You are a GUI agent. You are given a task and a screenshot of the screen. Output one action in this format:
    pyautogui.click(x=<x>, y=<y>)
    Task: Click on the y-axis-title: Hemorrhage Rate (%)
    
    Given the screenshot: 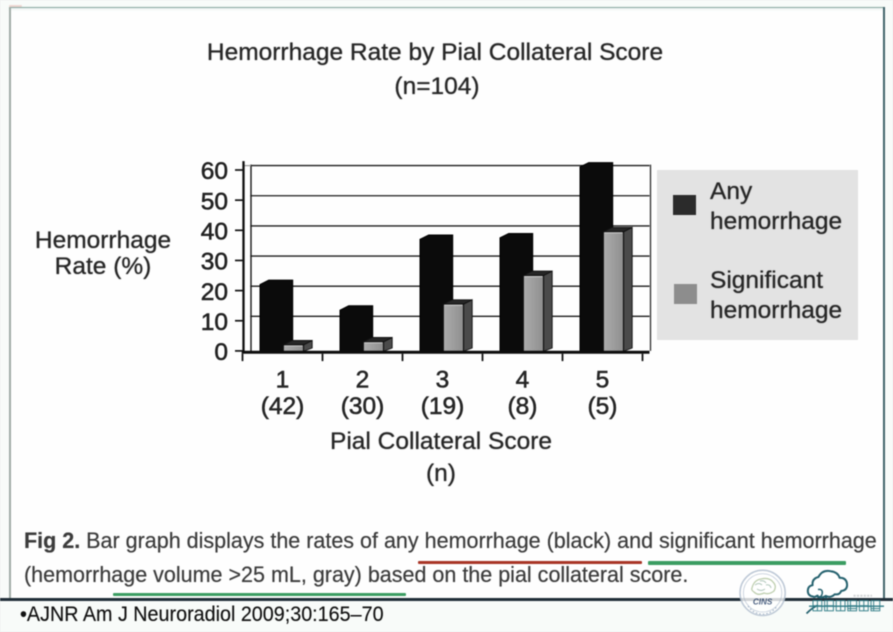 What is the action you would take?
    pyautogui.click(x=103, y=254)
    